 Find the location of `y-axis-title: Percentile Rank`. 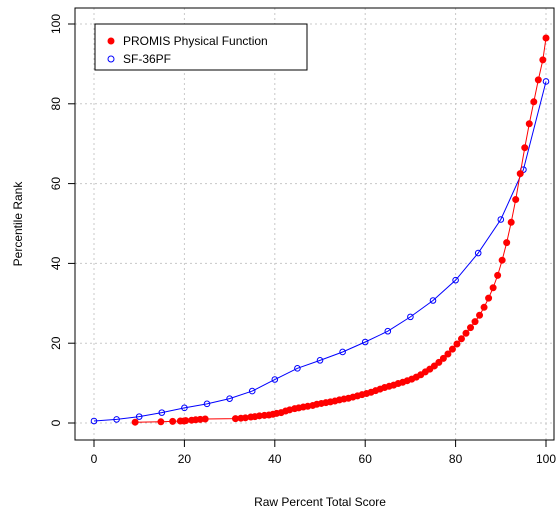

y-axis-title: Percentile Rank is located at coordinates (18, 224).